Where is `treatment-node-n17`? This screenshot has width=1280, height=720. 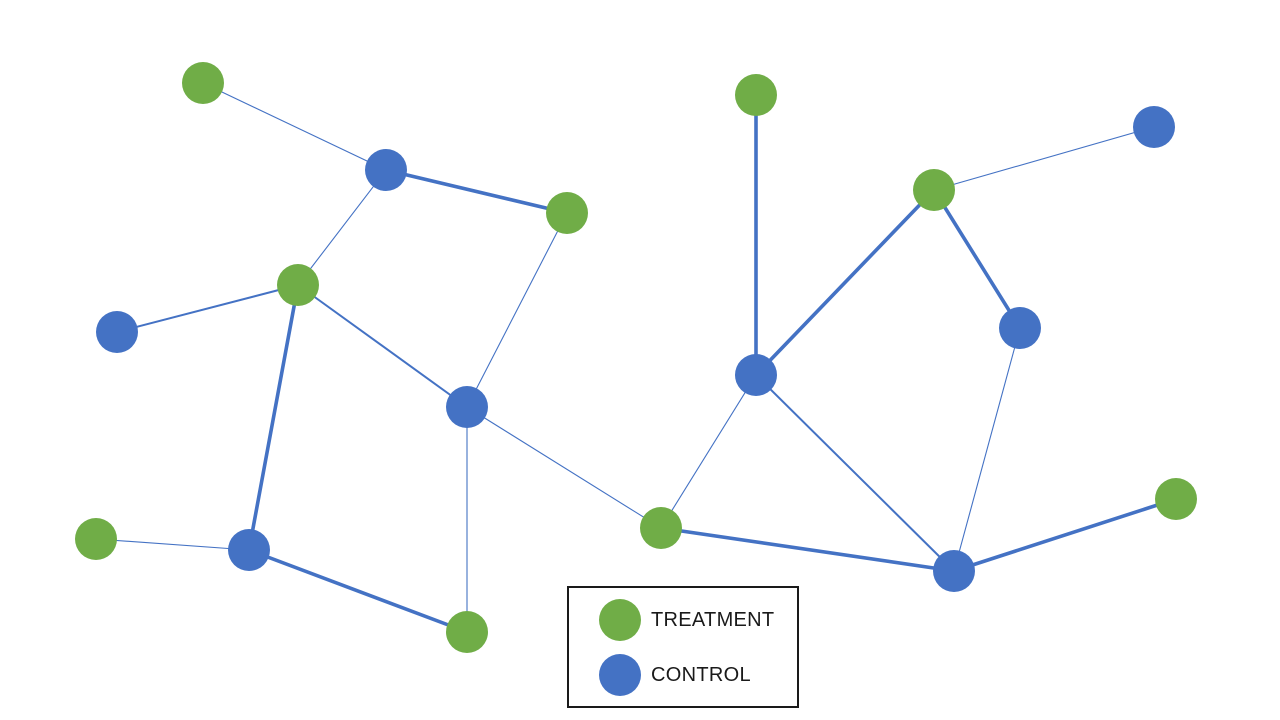 treatment-node-n17 is located at coordinates (1176, 499).